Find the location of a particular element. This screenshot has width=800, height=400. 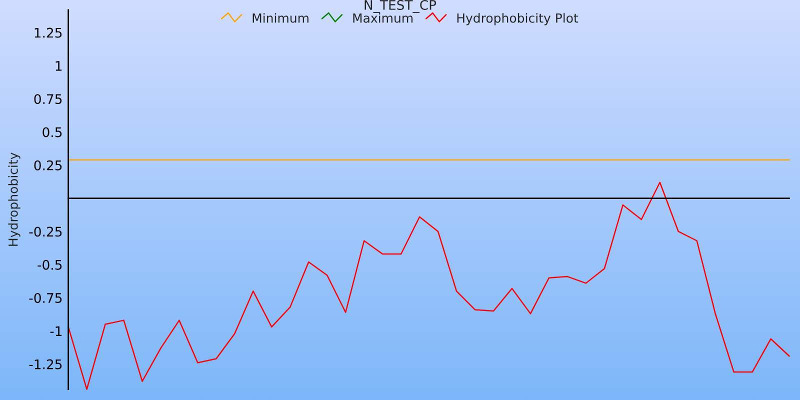

y-tick-label: -1.25 is located at coordinates (45, 364).